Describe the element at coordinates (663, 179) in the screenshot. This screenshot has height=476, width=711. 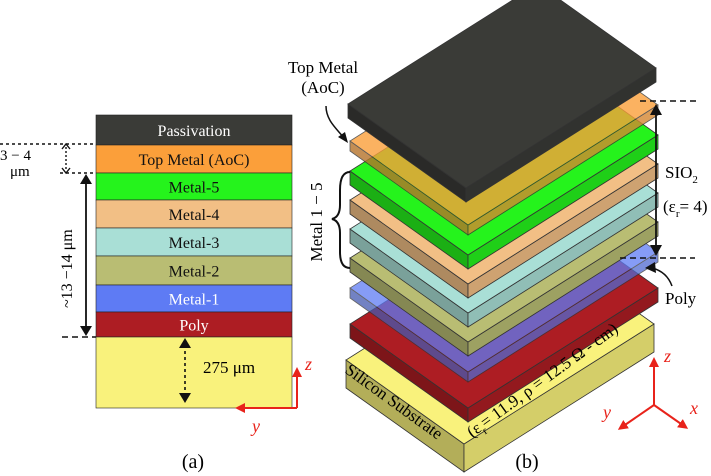
I see `sio2-dimension: SIO2 (εr= 4)` at that location.